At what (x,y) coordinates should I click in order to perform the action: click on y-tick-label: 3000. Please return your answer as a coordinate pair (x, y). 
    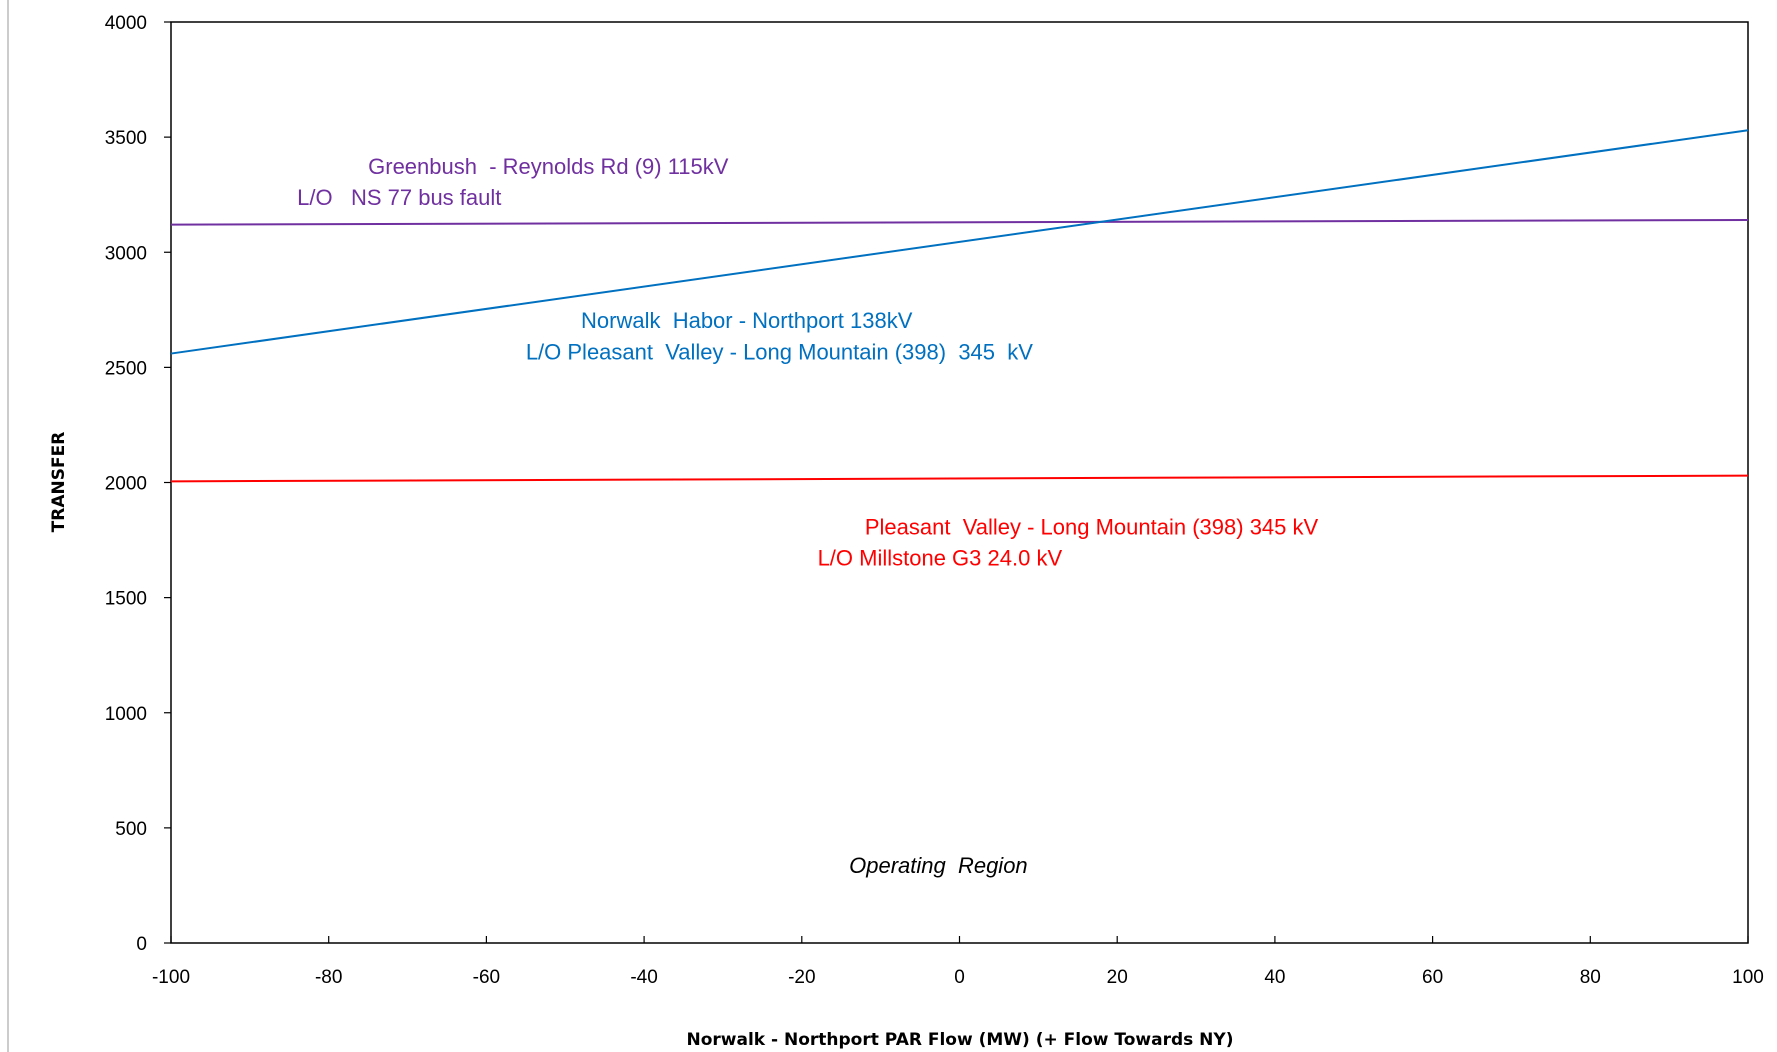
    Looking at the image, I should click on (126, 253).